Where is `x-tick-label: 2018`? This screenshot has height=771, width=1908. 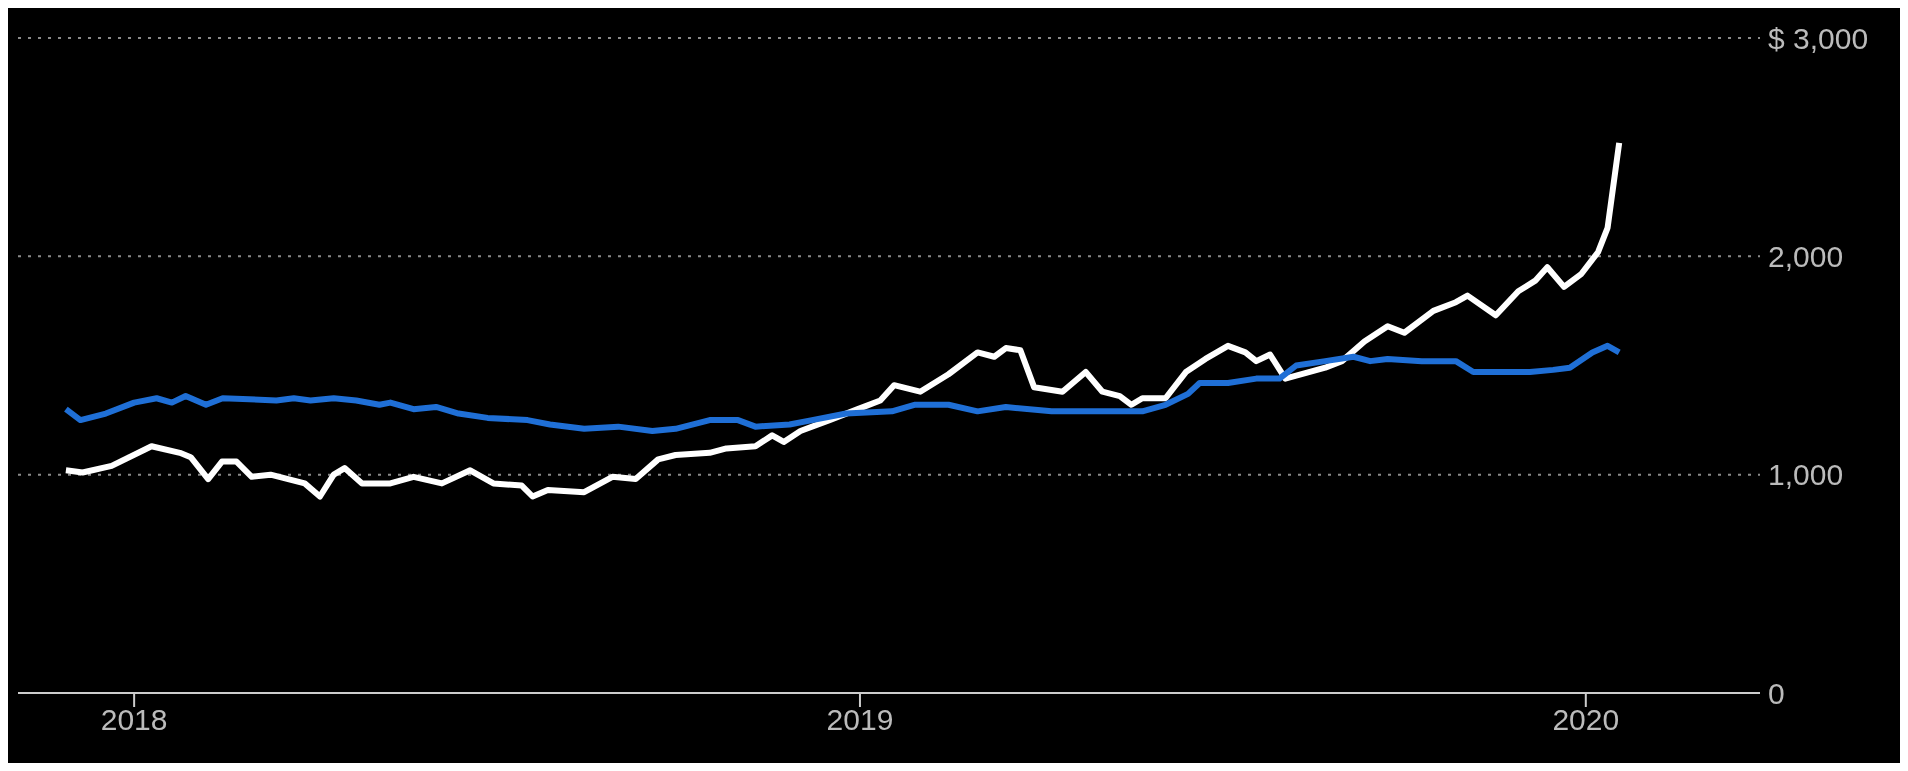
x-tick-label: 2018 is located at coordinates (134, 720).